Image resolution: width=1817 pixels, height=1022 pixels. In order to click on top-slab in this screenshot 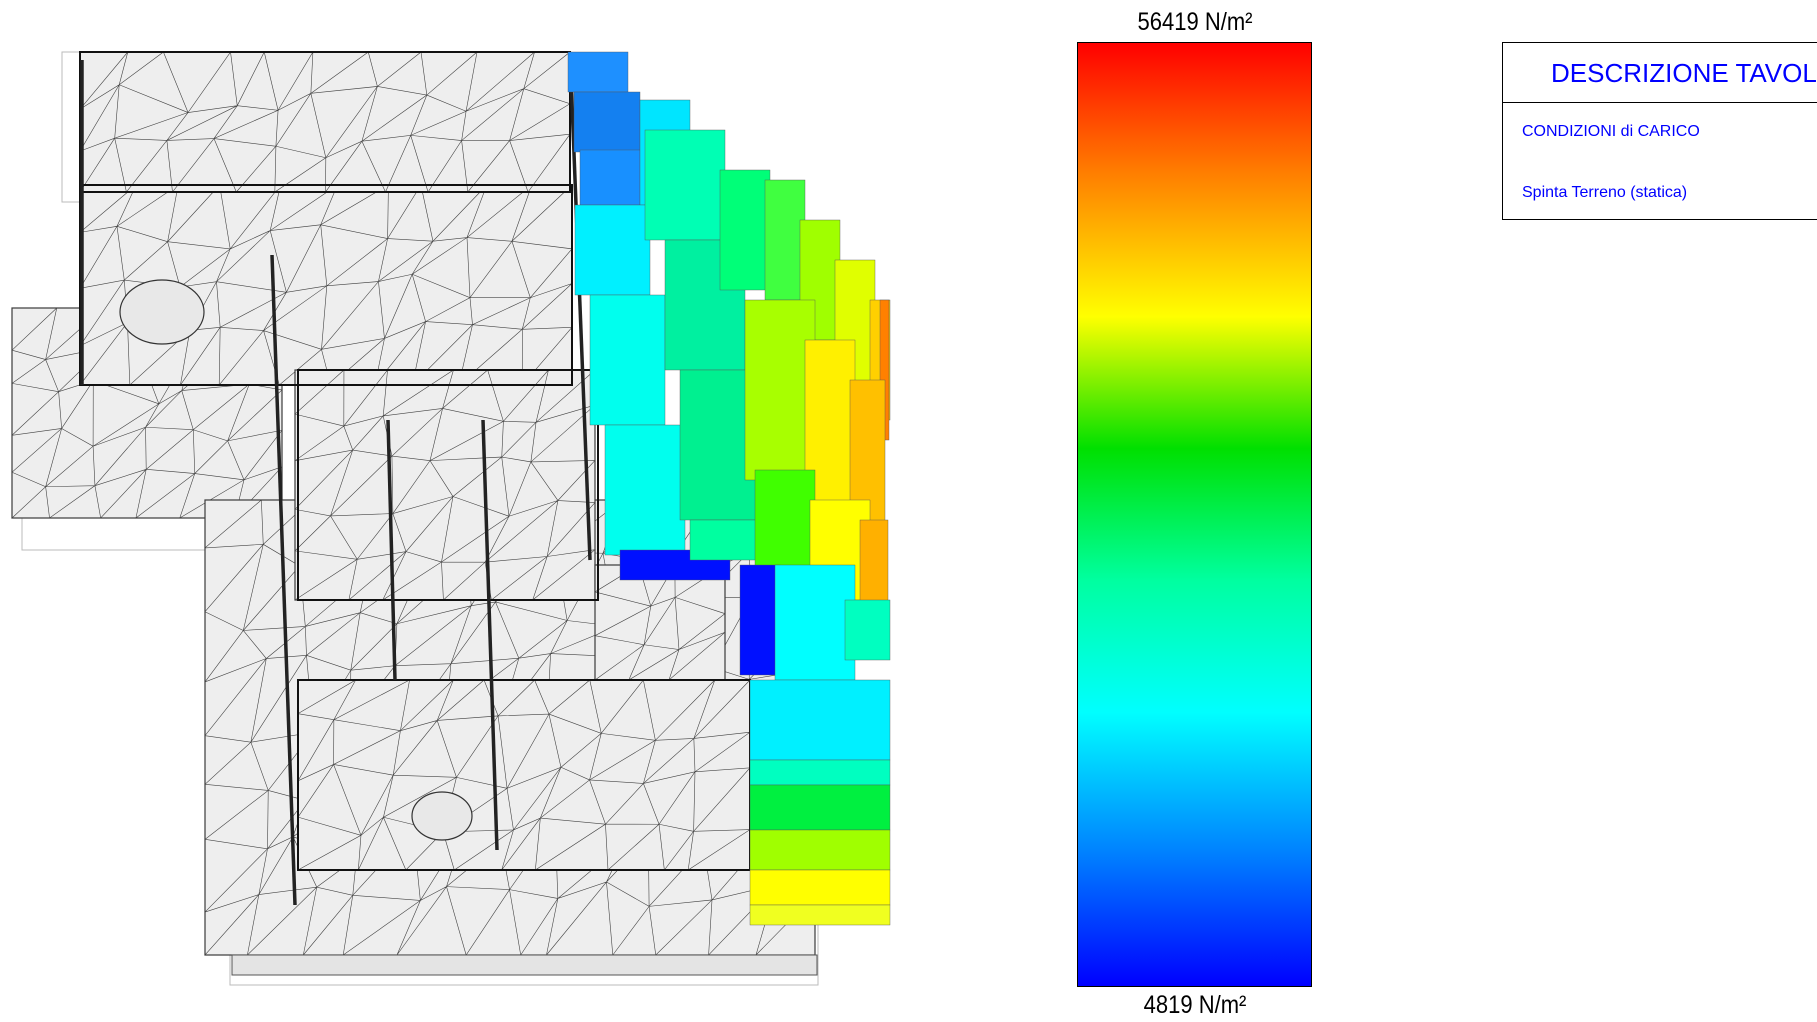, I will do `click(325, 122)`.